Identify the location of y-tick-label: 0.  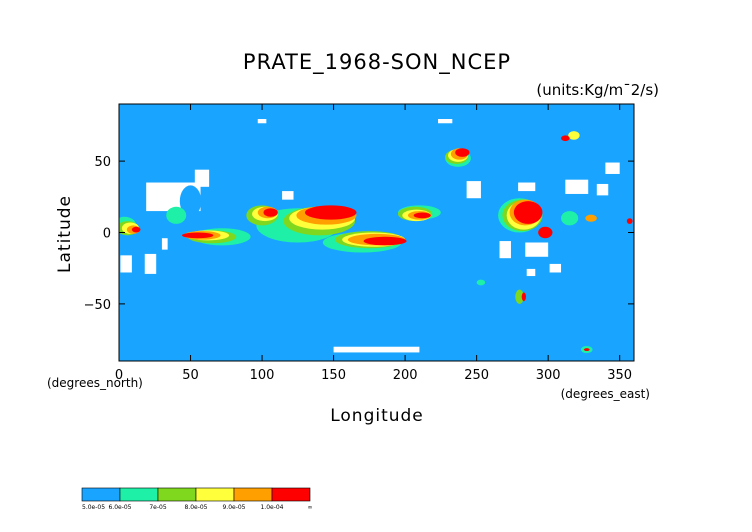
(107, 234).